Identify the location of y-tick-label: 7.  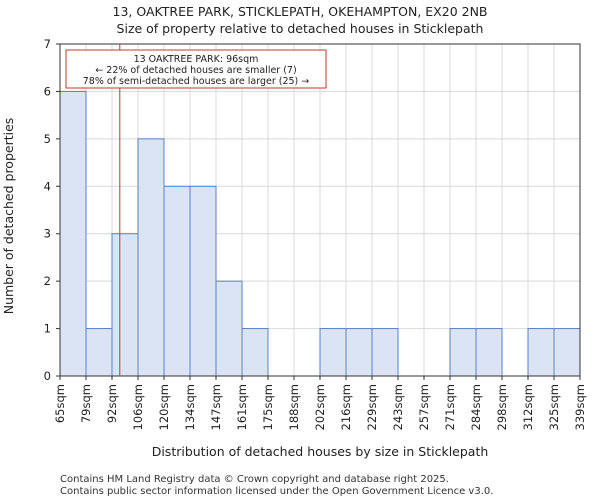
(47, 44).